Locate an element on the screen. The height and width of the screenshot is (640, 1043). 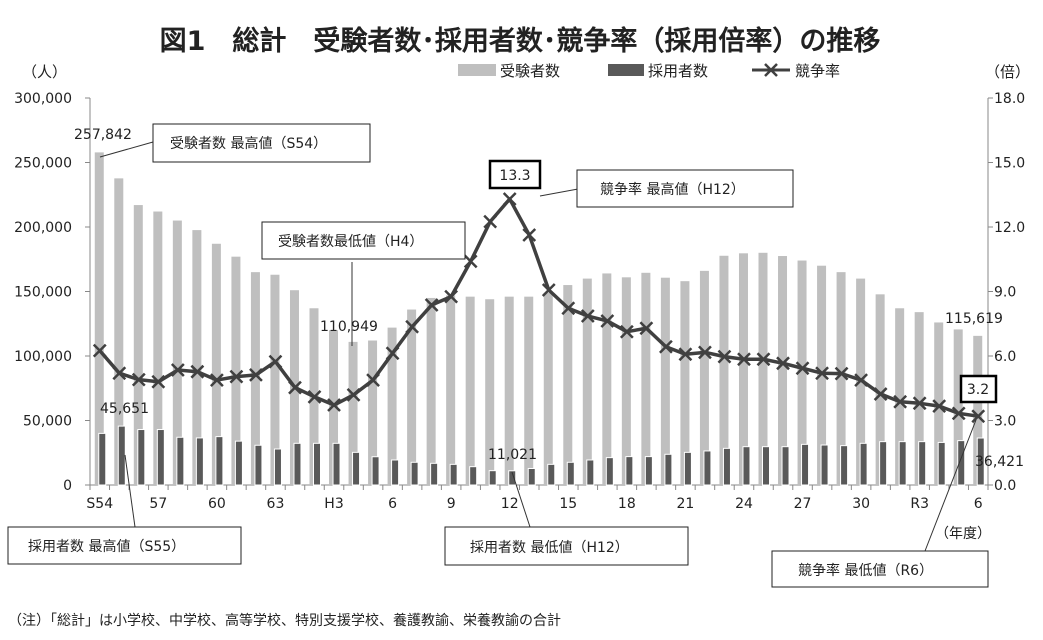
x-tick-label: S54 is located at coordinates (99, 504).